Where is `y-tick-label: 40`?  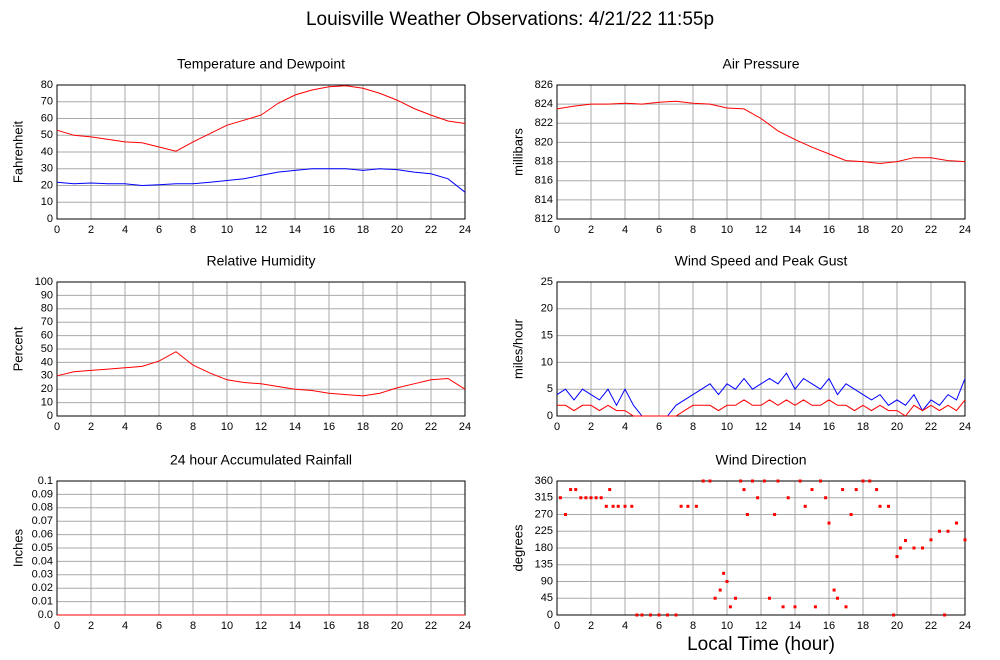 y-tick-label: 40 is located at coordinates (47, 362).